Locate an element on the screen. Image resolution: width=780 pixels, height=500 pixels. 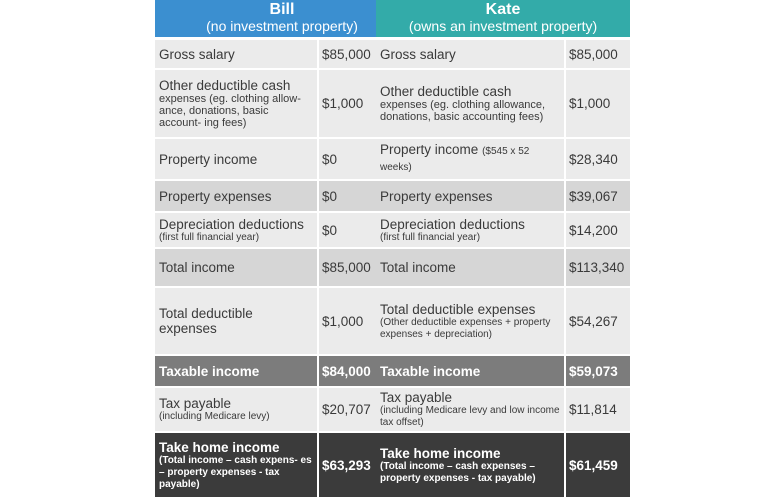
bill-row-total-deductible: Total deductible expenses $1,000 is located at coordinates (282, 321).